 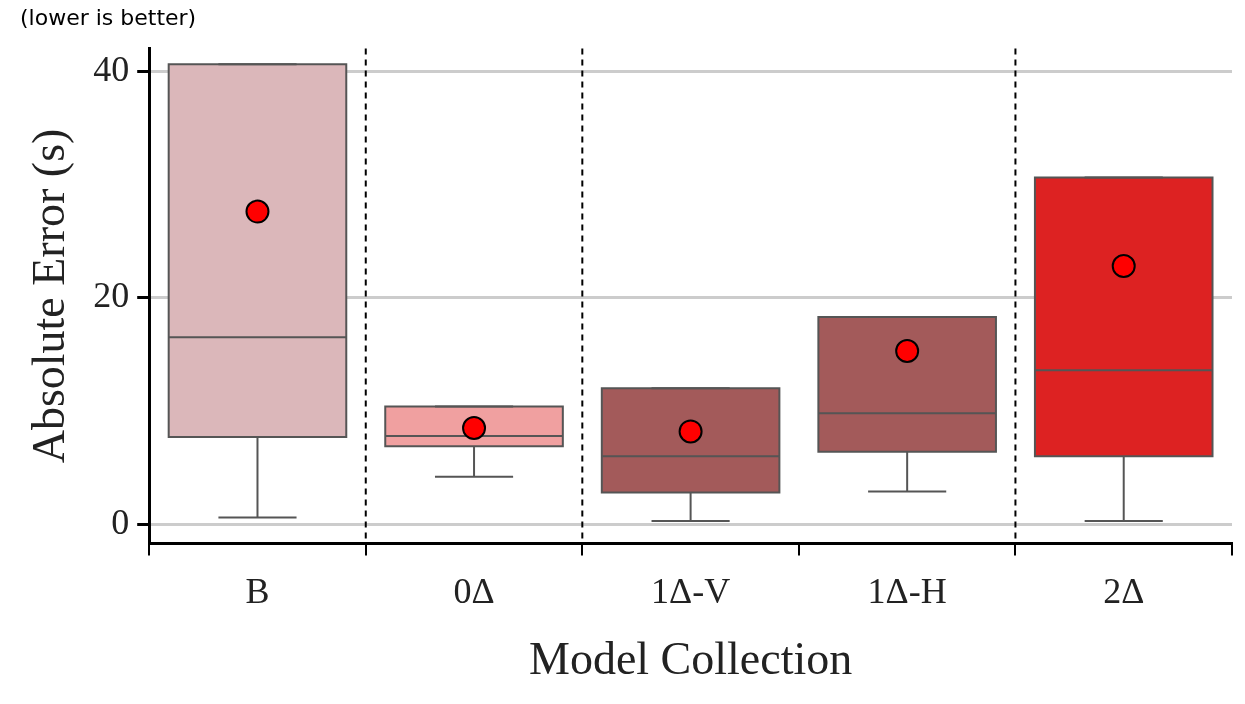 I want to click on x-tick-label: 2Δ, so click(x=1124, y=590).